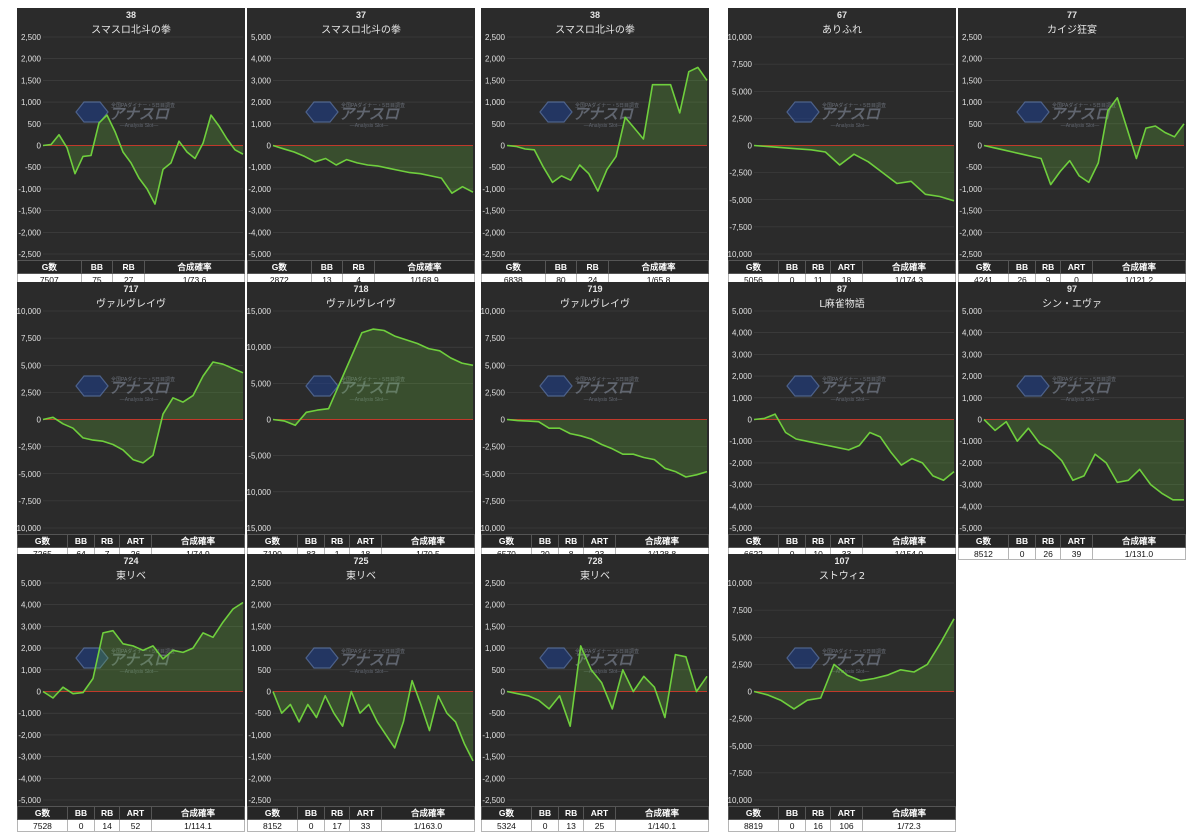  What do you see at coordinates (842, 561) in the screenshot?
I see `machine-number: 107` at bounding box center [842, 561].